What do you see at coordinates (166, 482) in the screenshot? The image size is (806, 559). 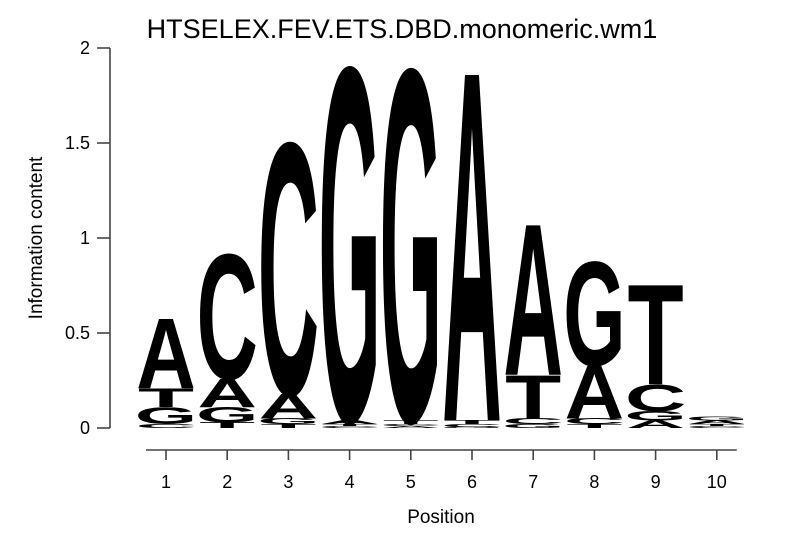 I see `x-tick-label: 1` at bounding box center [166, 482].